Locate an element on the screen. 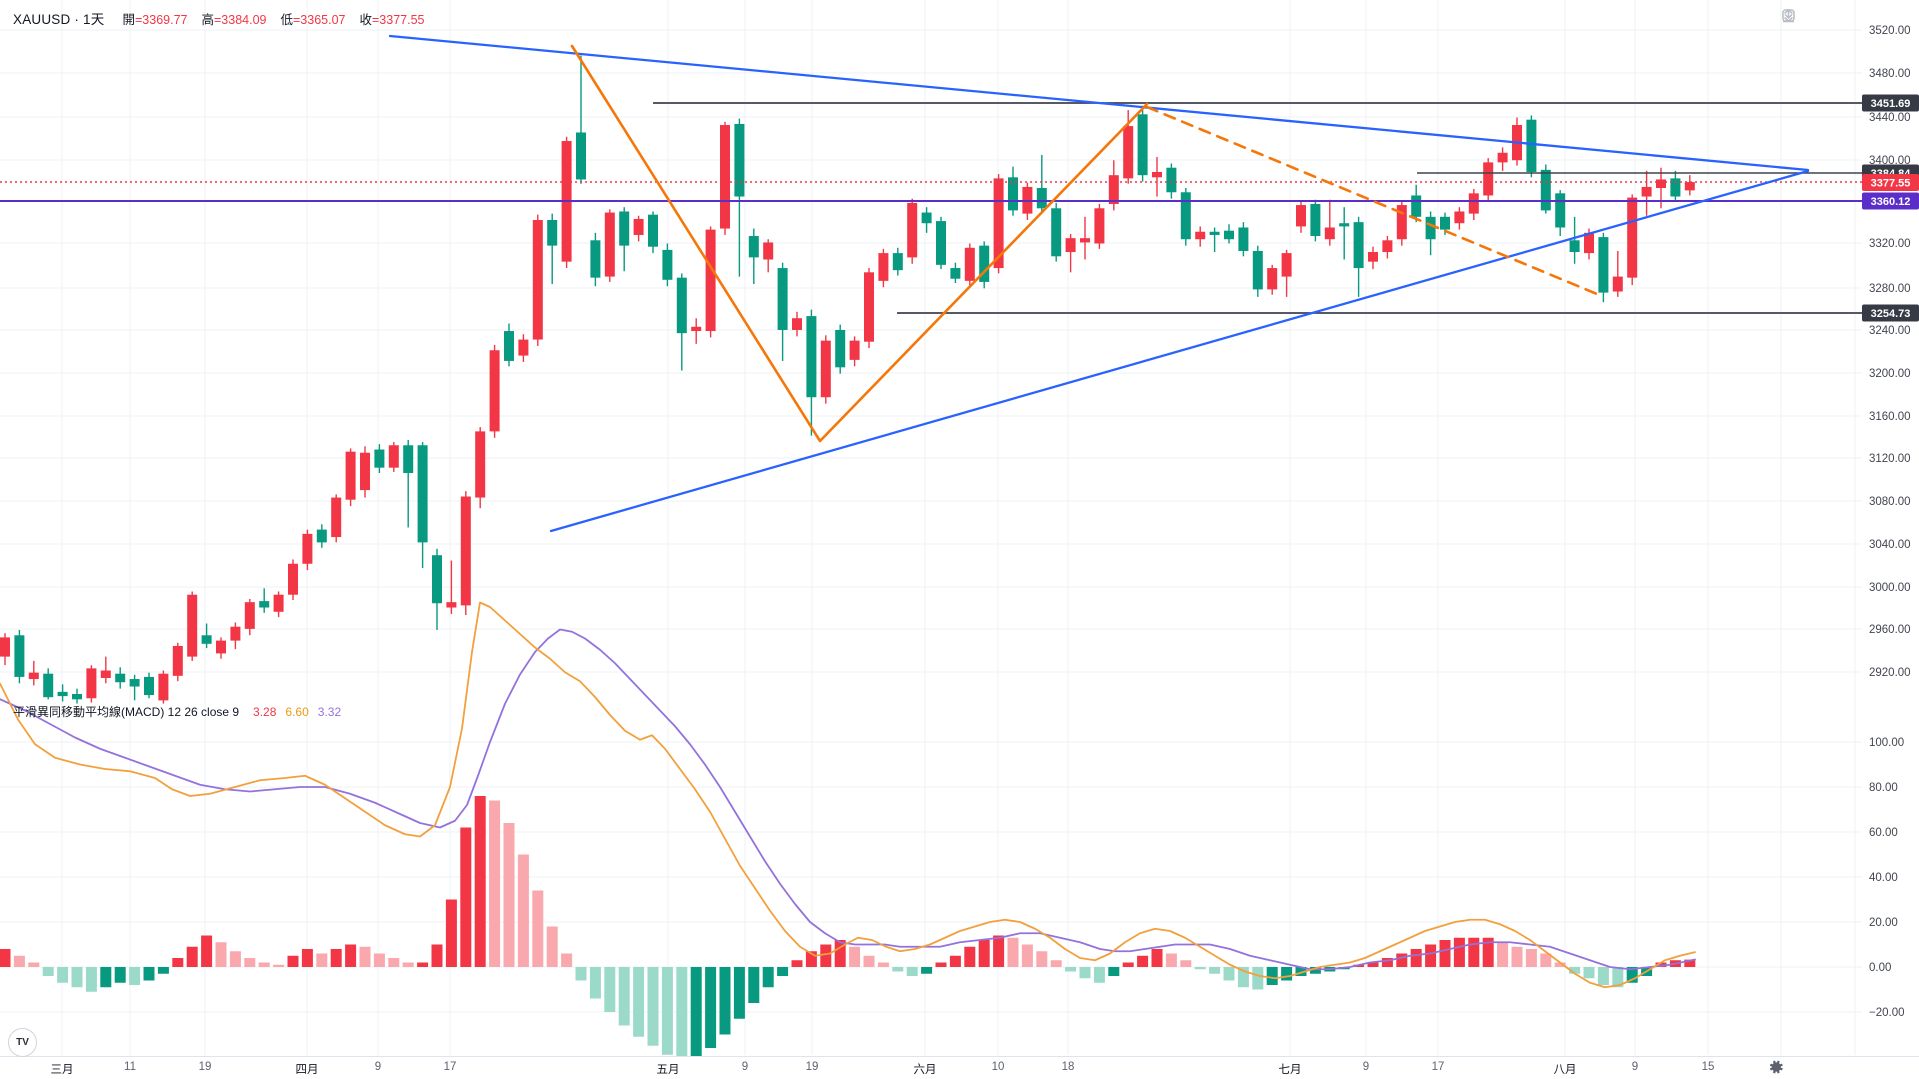  time-axis-label: 五月 is located at coordinates (668, 1070).